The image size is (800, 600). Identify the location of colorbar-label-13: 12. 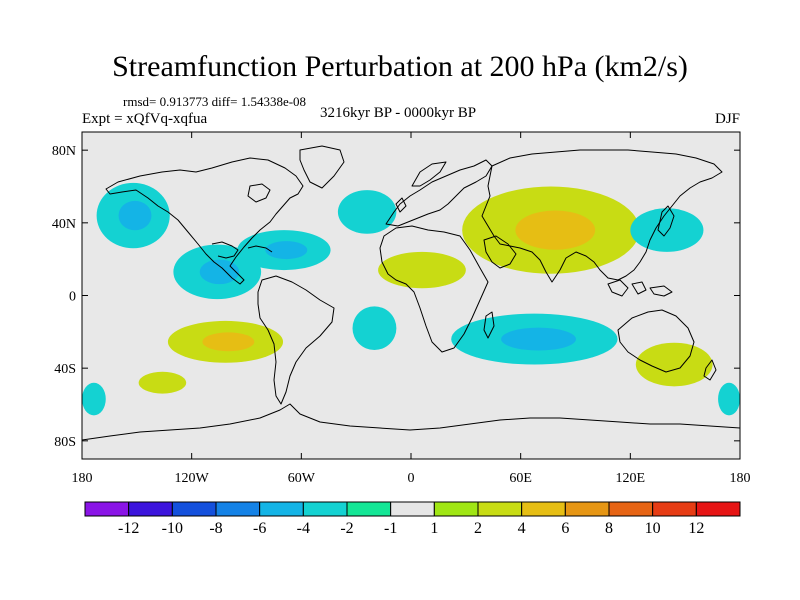
(696, 528).